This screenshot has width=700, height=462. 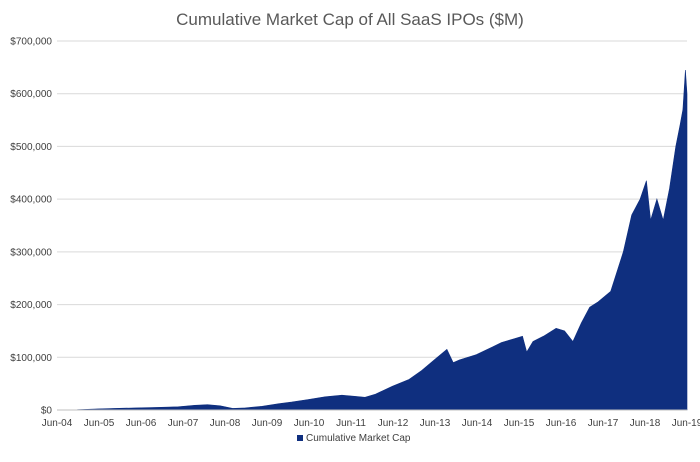 I want to click on x-tick-label: Jun-12, so click(x=393, y=423).